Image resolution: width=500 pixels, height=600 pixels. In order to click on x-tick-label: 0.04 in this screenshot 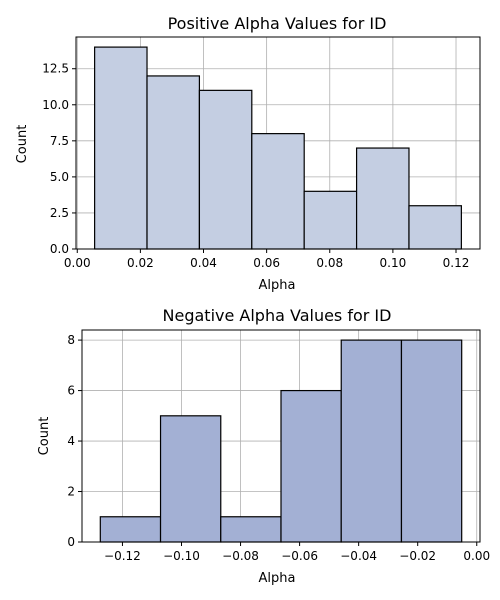, I will do `click(203, 263)`.